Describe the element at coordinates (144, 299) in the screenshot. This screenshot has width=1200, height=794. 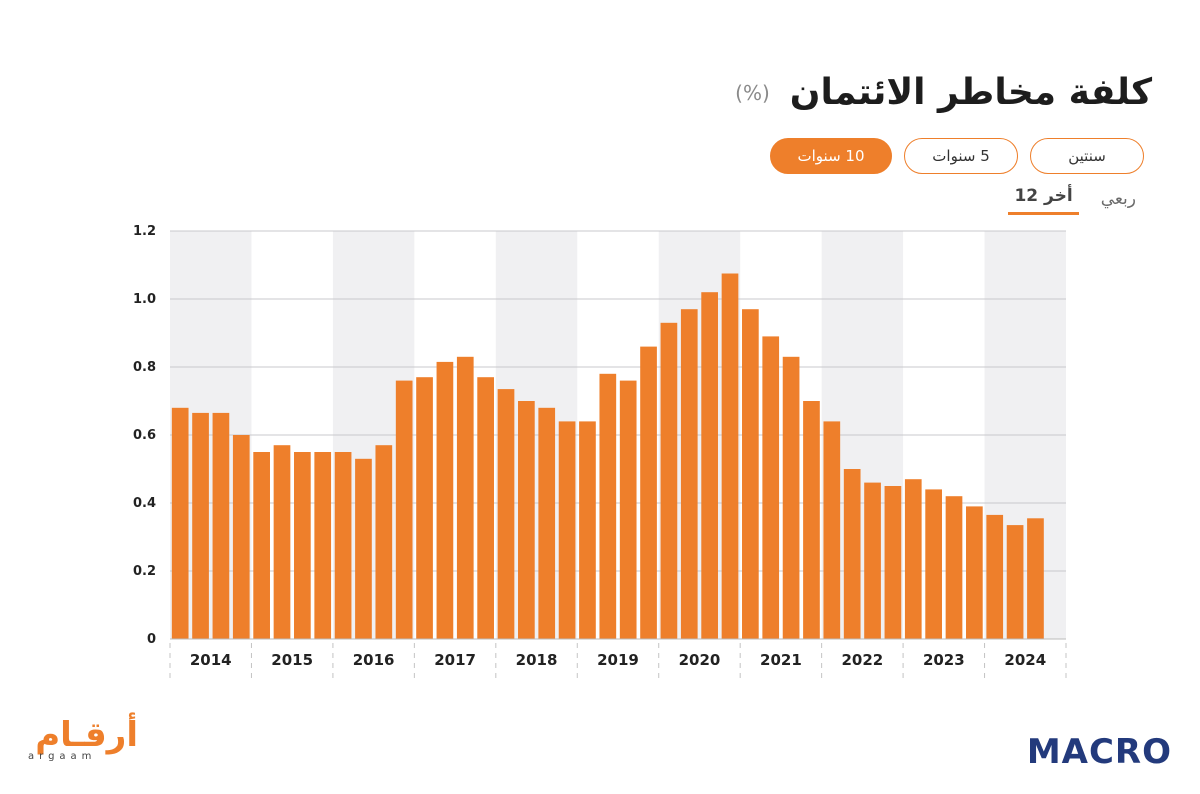
I see `y-tick-label: 1.0` at that location.